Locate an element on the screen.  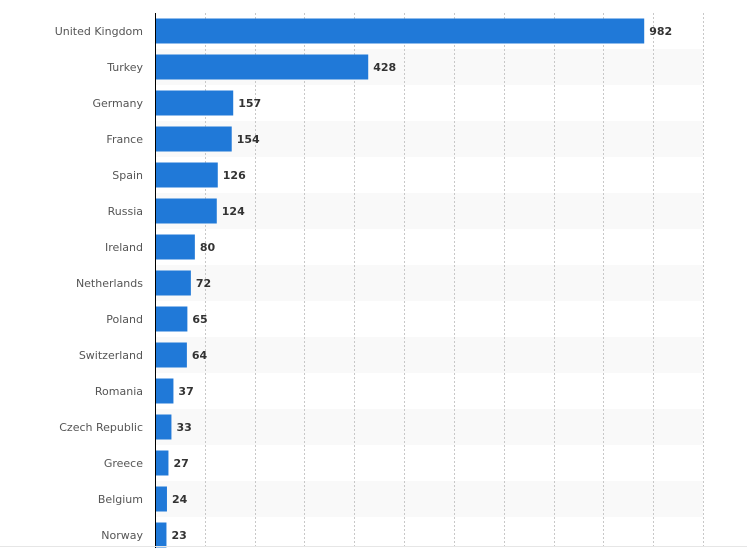
category-label: Norway is located at coordinates (122, 535).